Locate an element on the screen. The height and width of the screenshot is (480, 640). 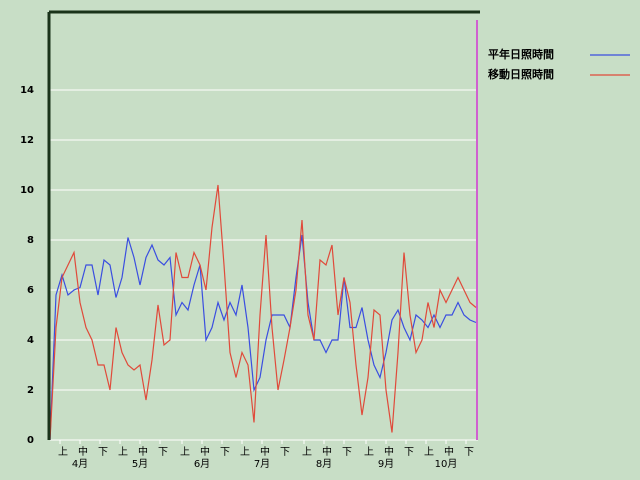
y-tick-label: 10 is located at coordinates (27, 190).